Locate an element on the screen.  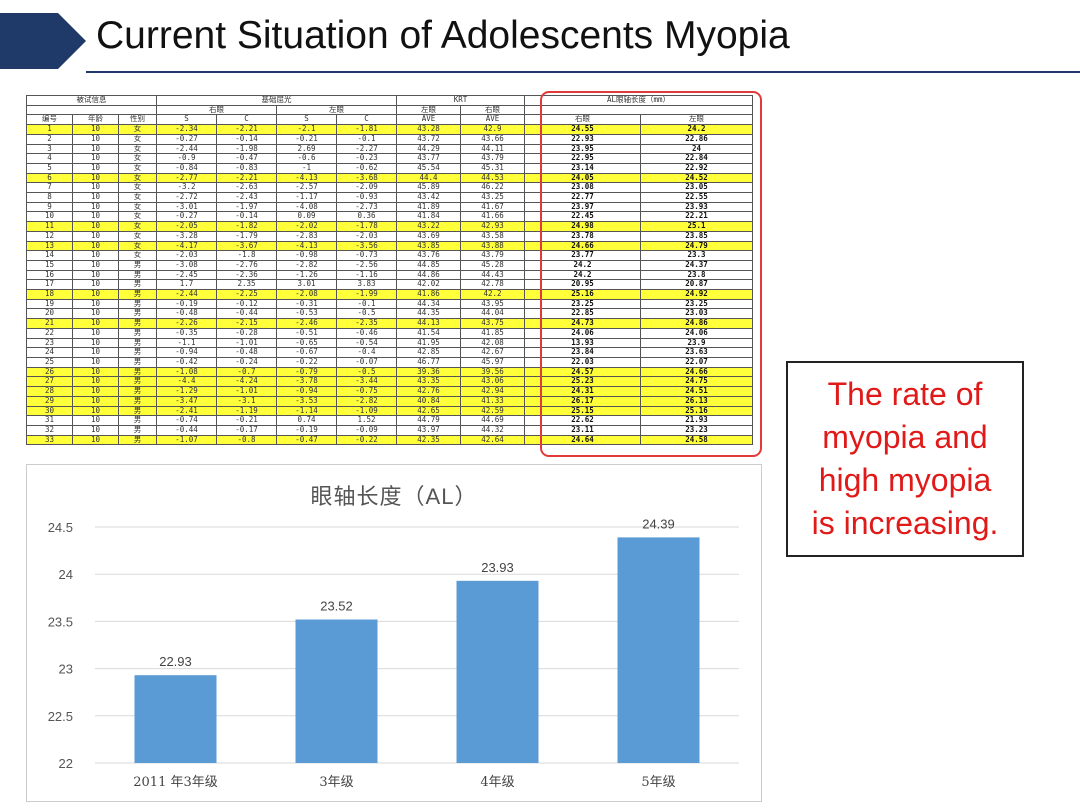
table-cell: -1 is located at coordinates (307, 168).